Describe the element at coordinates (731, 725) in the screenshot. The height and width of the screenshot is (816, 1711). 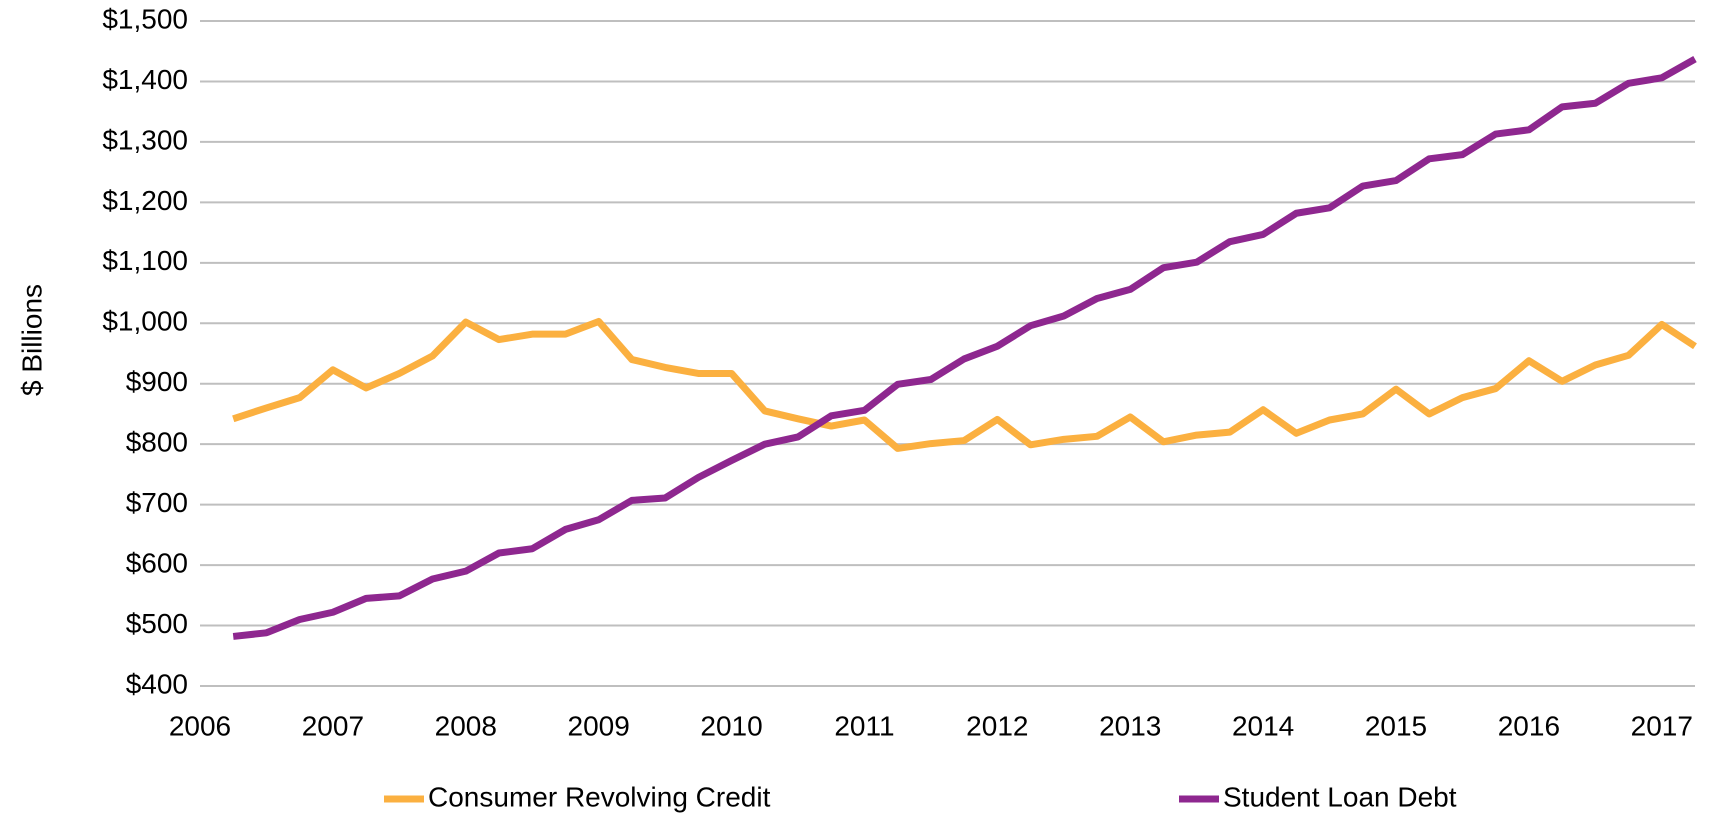
I see `x-tick-label: 2010` at that location.